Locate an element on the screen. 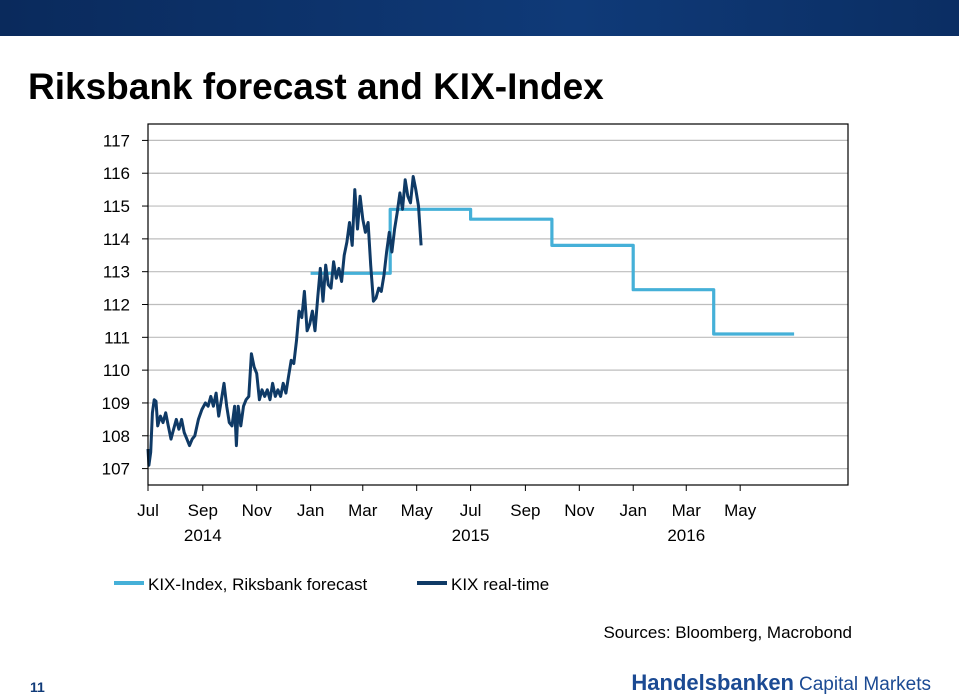 The height and width of the screenshot is (700, 959). logo-subtitle: Capital Markets is located at coordinates (865, 684).